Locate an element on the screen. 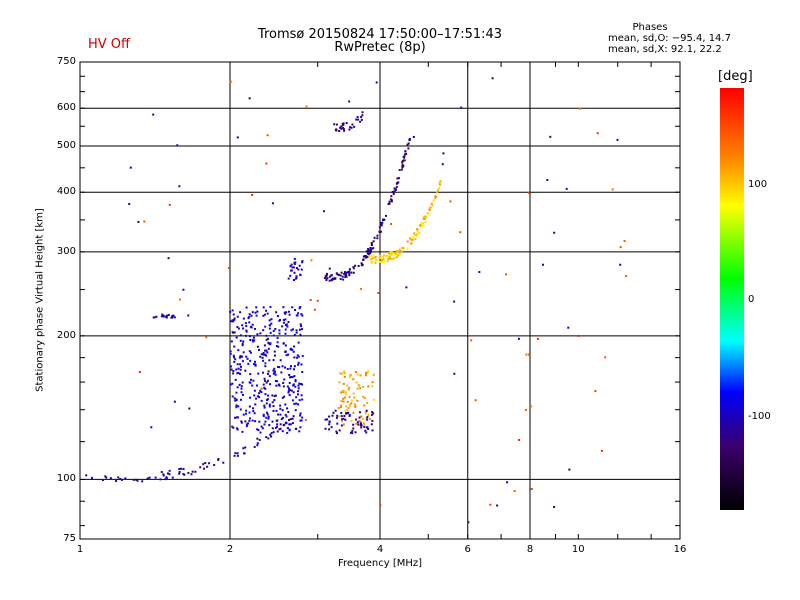 The image size is (800, 600). x-tick-label: 6 is located at coordinates (467, 549).